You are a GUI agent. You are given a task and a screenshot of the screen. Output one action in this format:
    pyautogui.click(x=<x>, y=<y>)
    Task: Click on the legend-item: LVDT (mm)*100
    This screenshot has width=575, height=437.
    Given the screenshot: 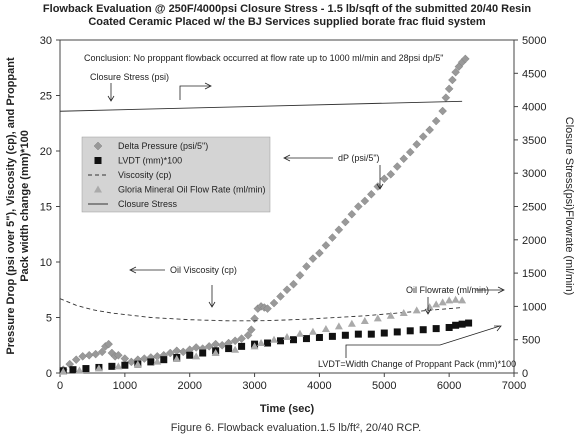 What is the action you would take?
    pyautogui.click(x=138, y=161)
    